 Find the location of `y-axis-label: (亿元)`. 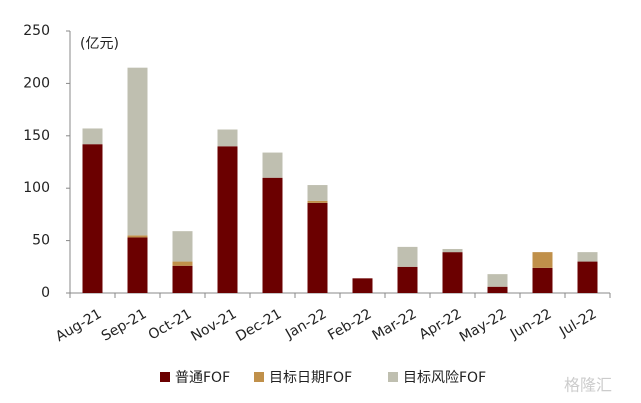

y-axis-label: (亿元) is located at coordinates (99, 44).